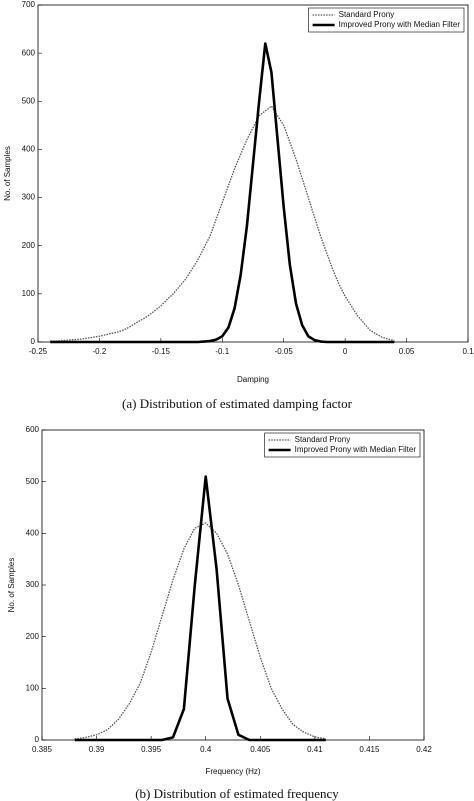  Describe the element at coordinates (97, 749) in the screenshot. I see `x-tick-label: 0.39` at that location.